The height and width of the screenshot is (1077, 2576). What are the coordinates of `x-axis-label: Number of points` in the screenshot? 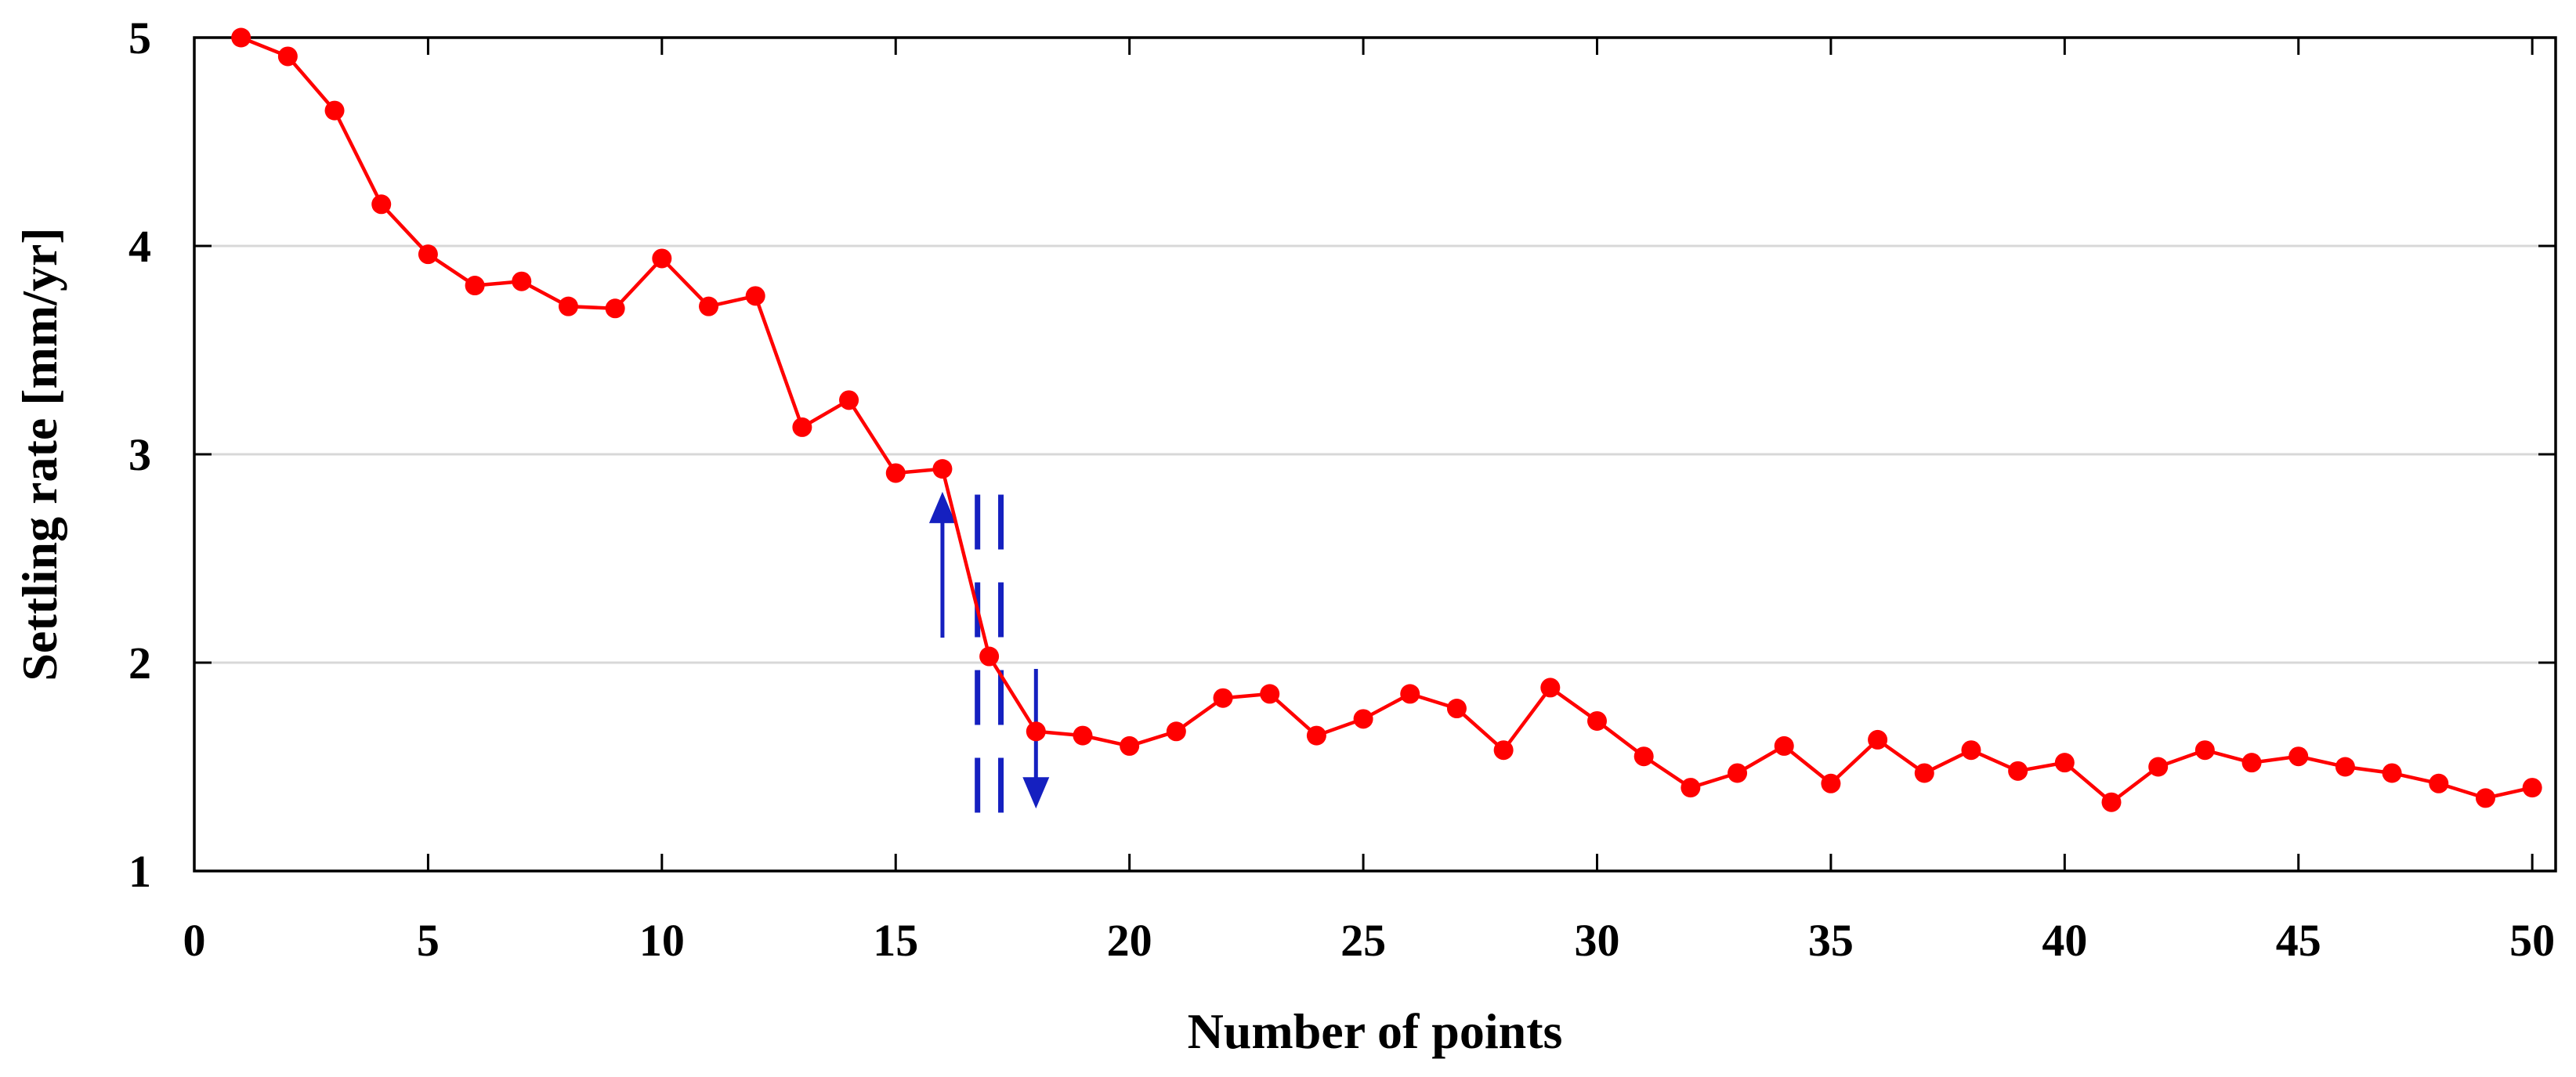 It's located at (1376, 1031).